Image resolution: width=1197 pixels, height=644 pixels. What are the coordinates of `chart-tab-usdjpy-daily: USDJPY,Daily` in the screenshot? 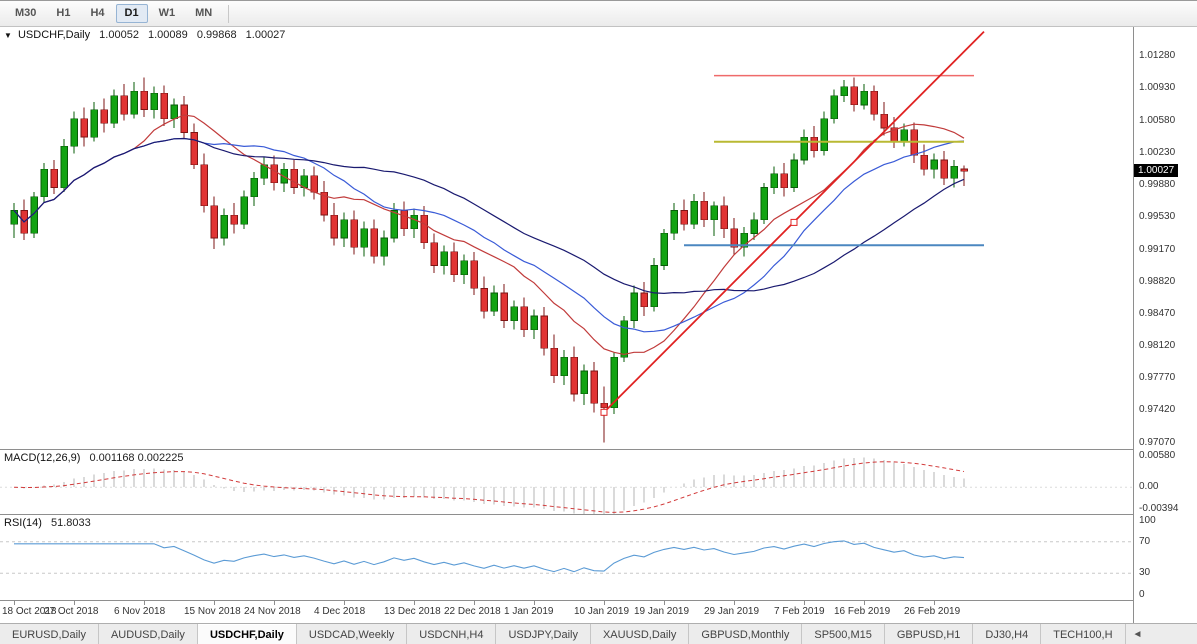 It's located at (543, 634).